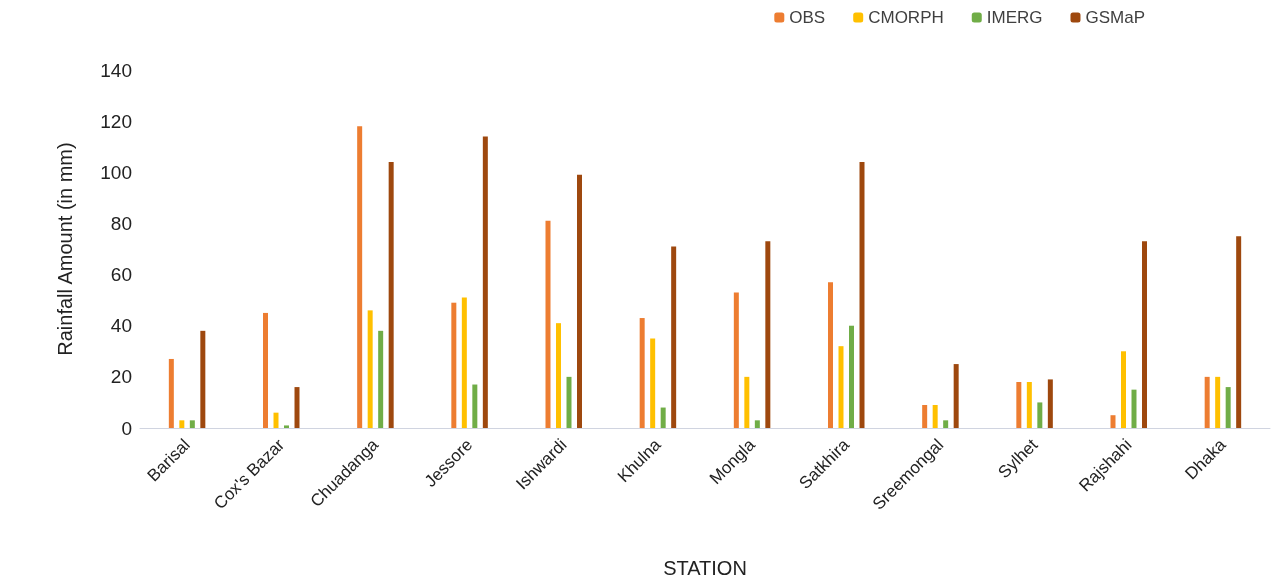 This screenshot has height=588, width=1280. What do you see at coordinates (121, 326) in the screenshot?
I see `y-tick-label: 40` at bounding box center [121, 326].